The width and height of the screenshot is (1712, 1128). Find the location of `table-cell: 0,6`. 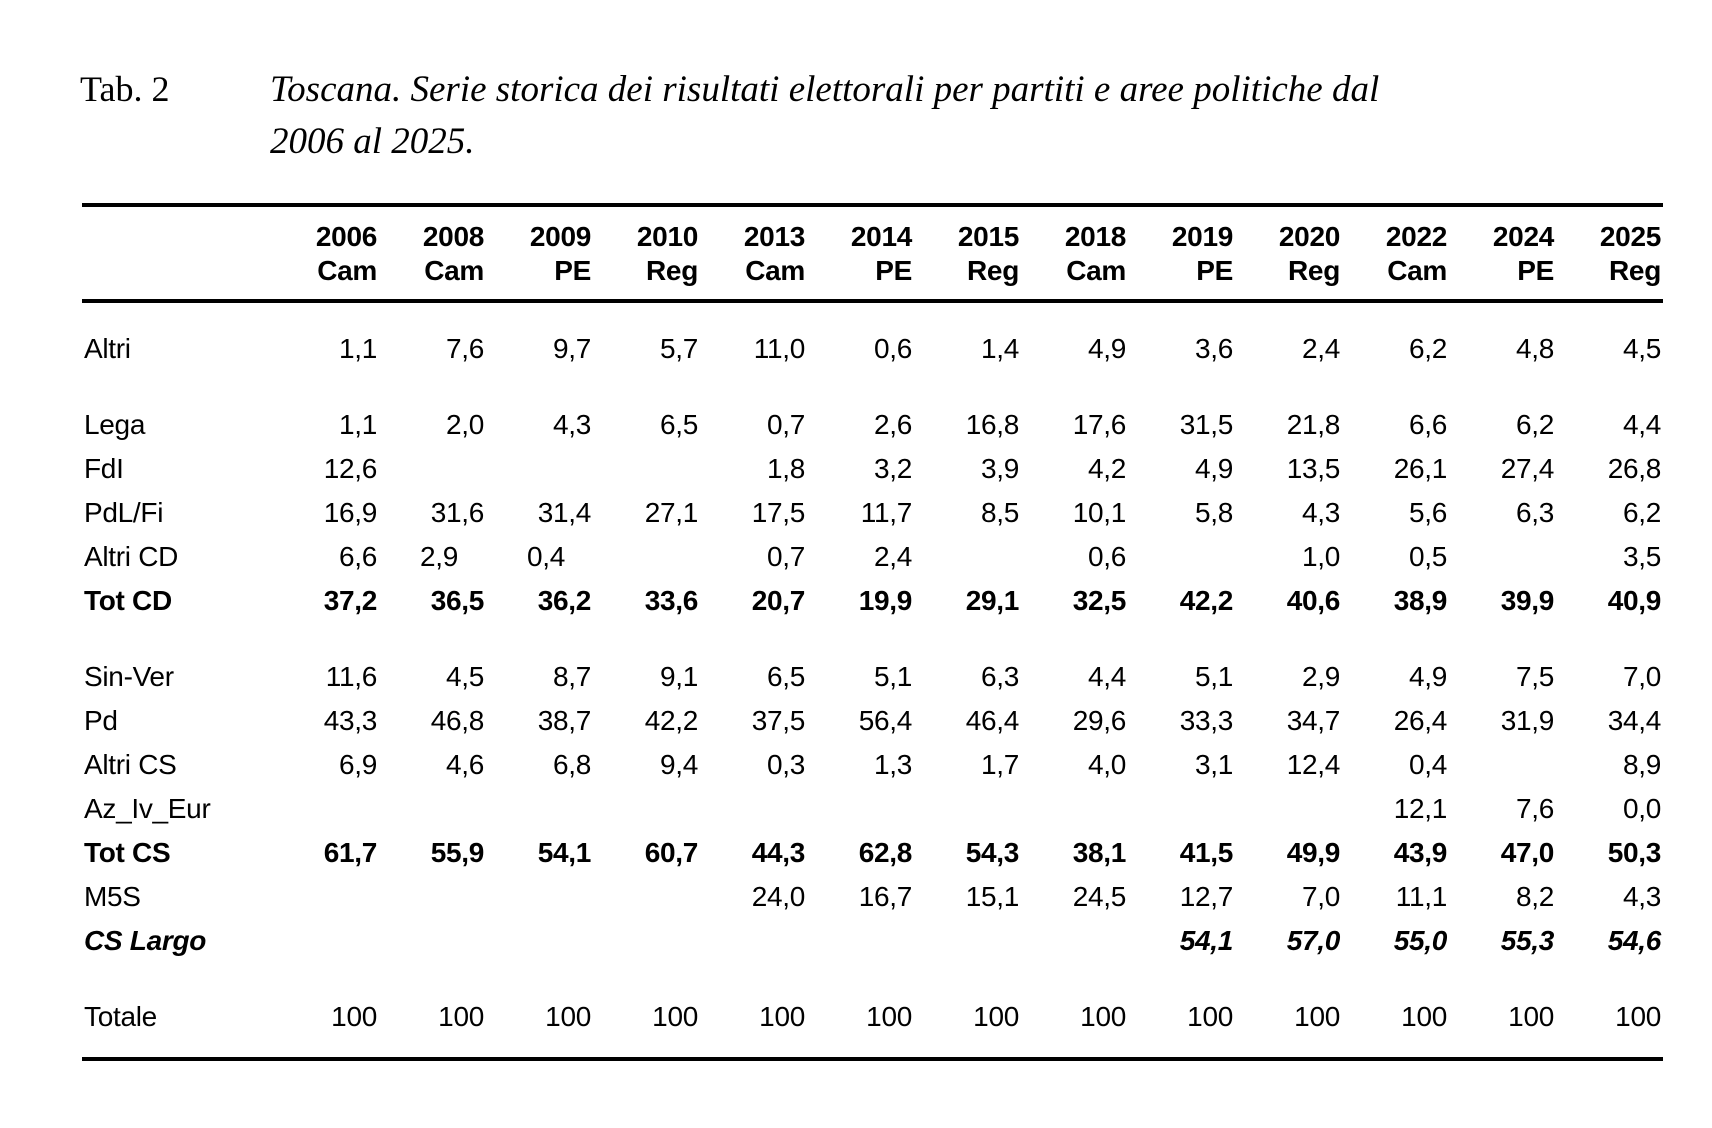

table-cell: 0,6 is located at coordinates (892, 348).